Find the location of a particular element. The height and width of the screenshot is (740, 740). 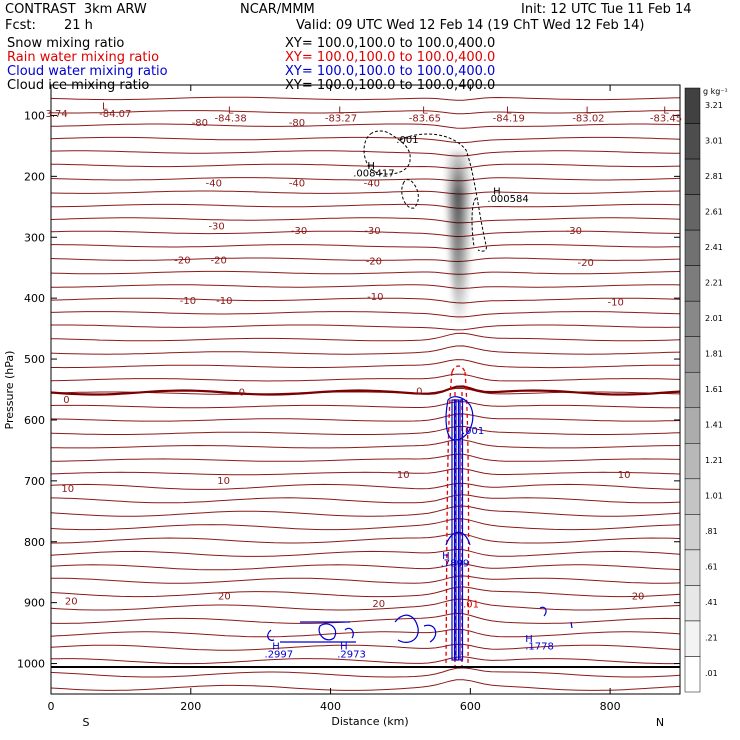

rain-contours is located at coordinates (457, 516).